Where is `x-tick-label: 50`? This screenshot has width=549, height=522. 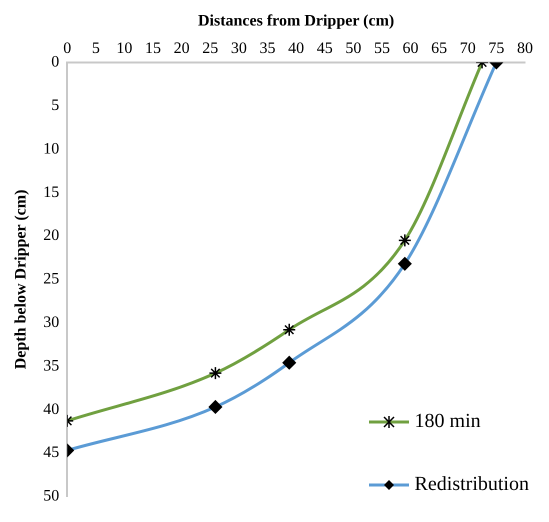 x-tick-label: 50 is located at coordinates (353, 49).